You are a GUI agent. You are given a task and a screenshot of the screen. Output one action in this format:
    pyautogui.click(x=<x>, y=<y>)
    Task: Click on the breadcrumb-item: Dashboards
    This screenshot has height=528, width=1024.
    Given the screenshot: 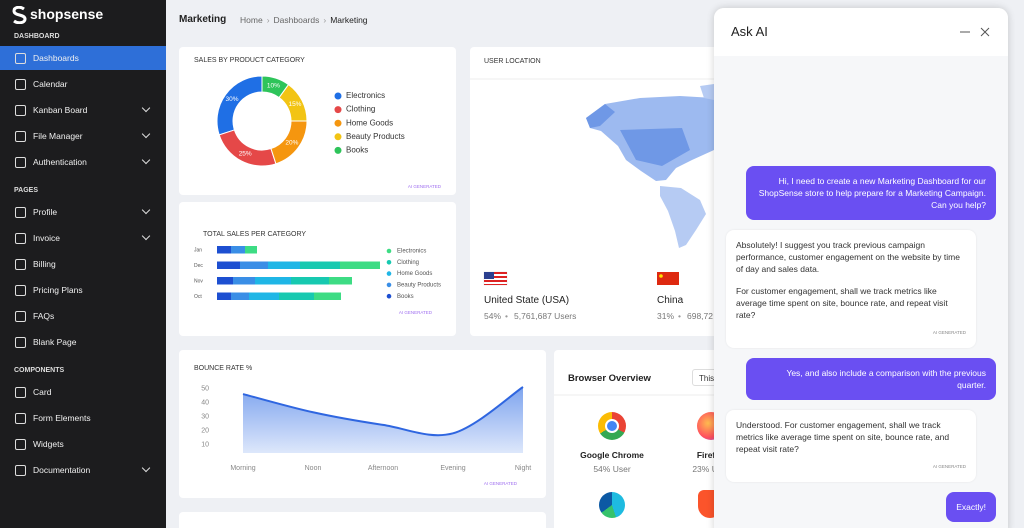 What is the action you would take?
    pyautogui.click(x=296, y=20)
    